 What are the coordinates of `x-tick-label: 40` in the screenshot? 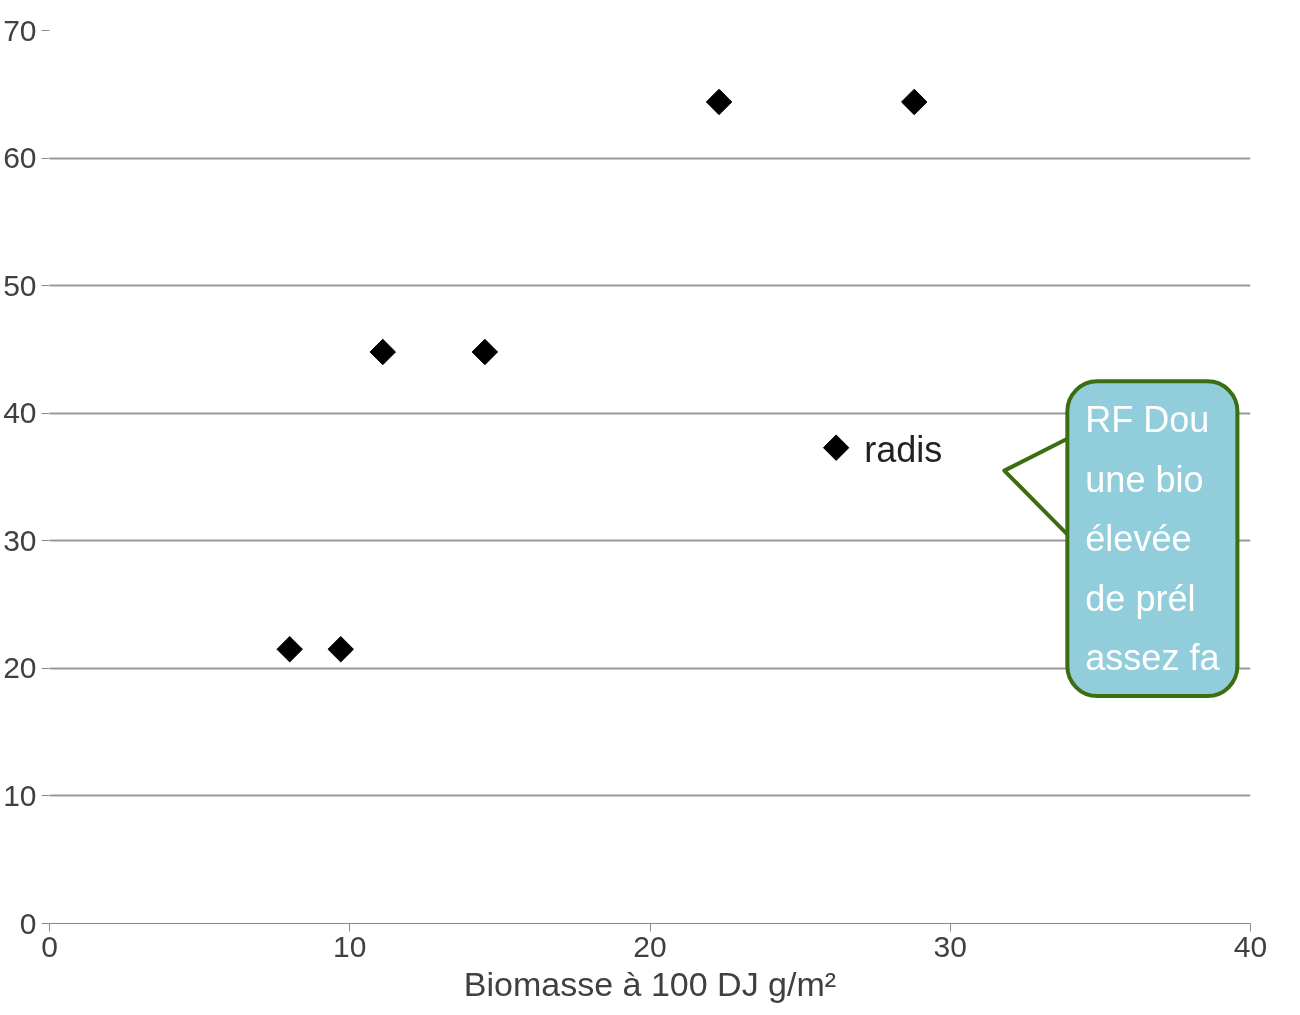 It's located at (1250, 946).